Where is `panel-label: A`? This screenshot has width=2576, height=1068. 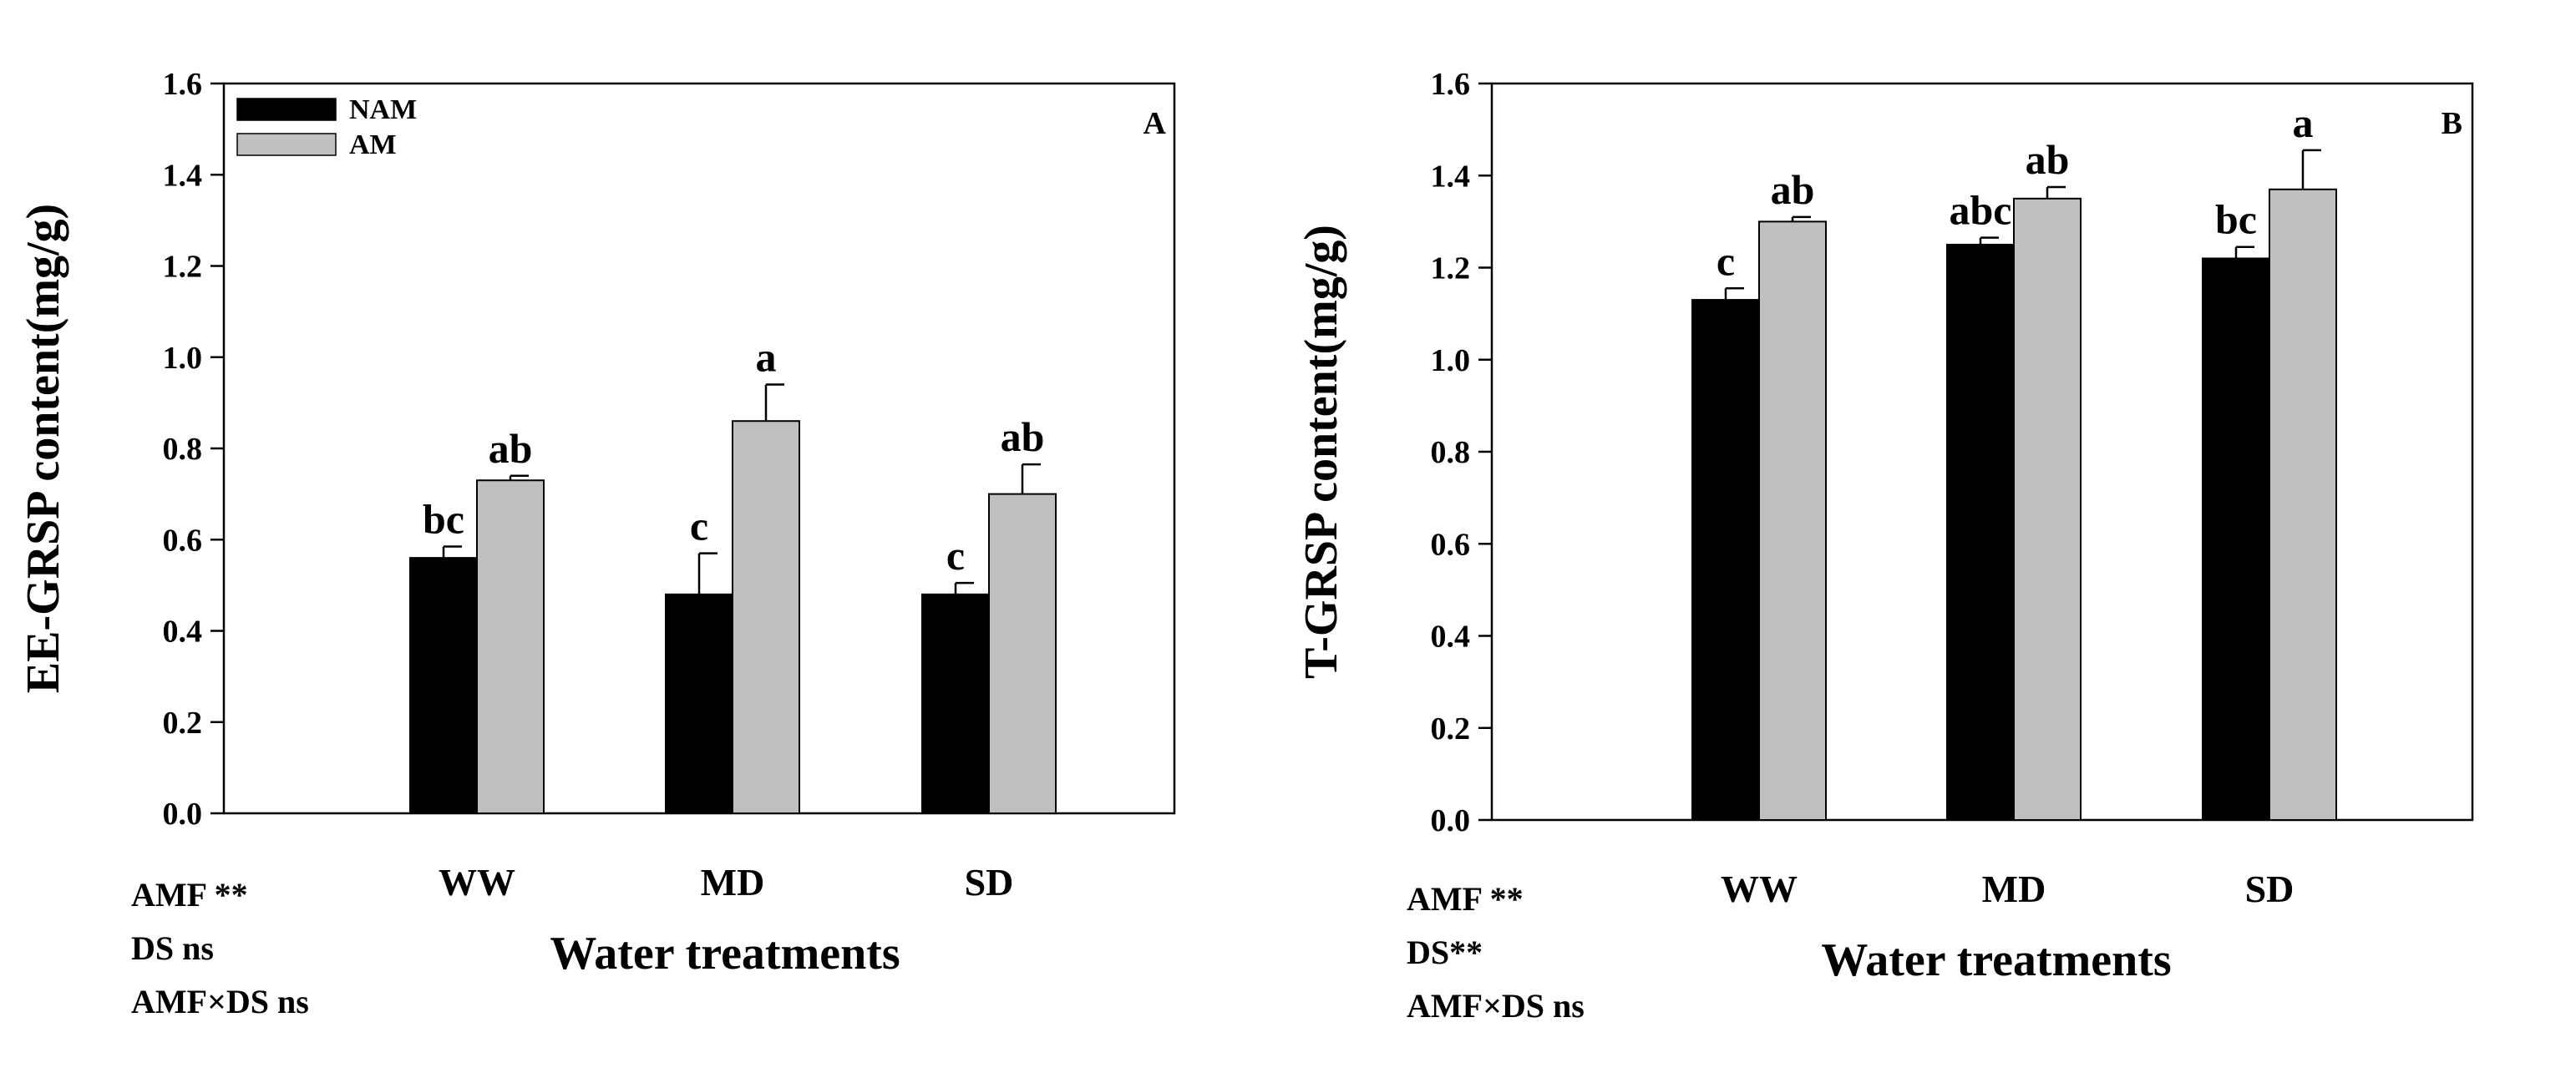
panel-label: A is located at coordinates (1155, 123).